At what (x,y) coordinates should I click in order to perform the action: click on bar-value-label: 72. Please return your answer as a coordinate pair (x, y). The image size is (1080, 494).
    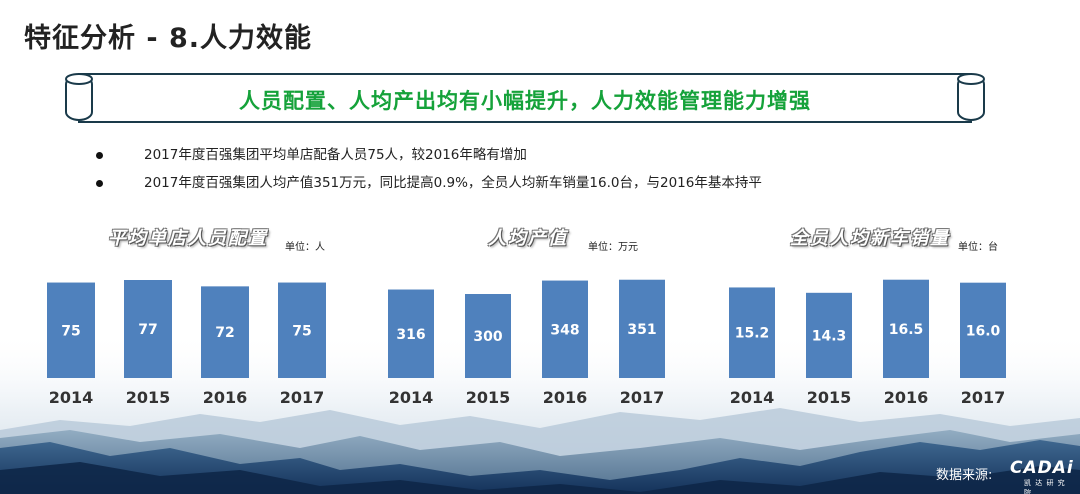
    Looking at the image, I should click on (224, 333).